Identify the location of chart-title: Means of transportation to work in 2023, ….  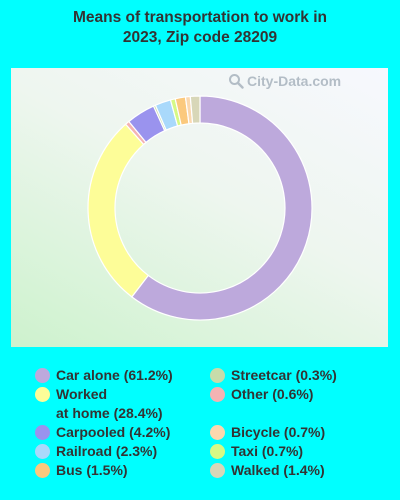
(200, 28).